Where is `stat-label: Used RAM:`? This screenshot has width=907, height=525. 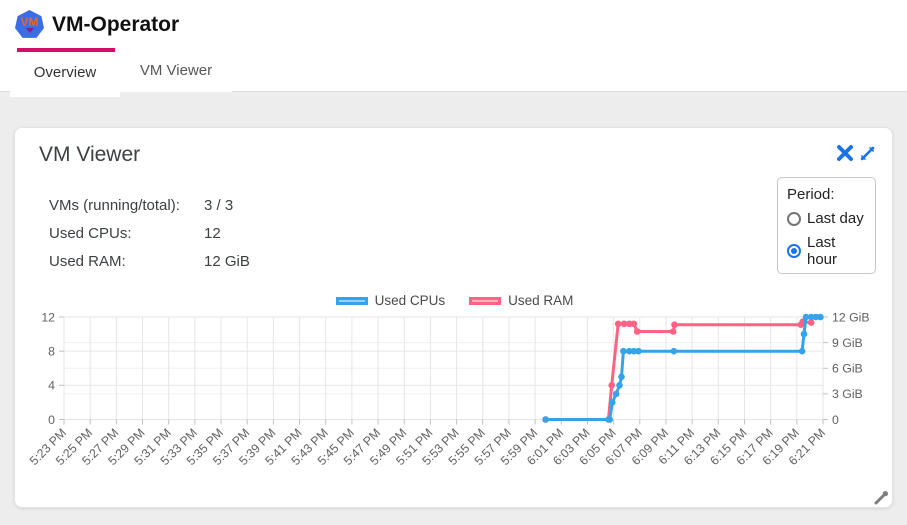
stat-label: Used RAM: is located at coordinates (87, 261).